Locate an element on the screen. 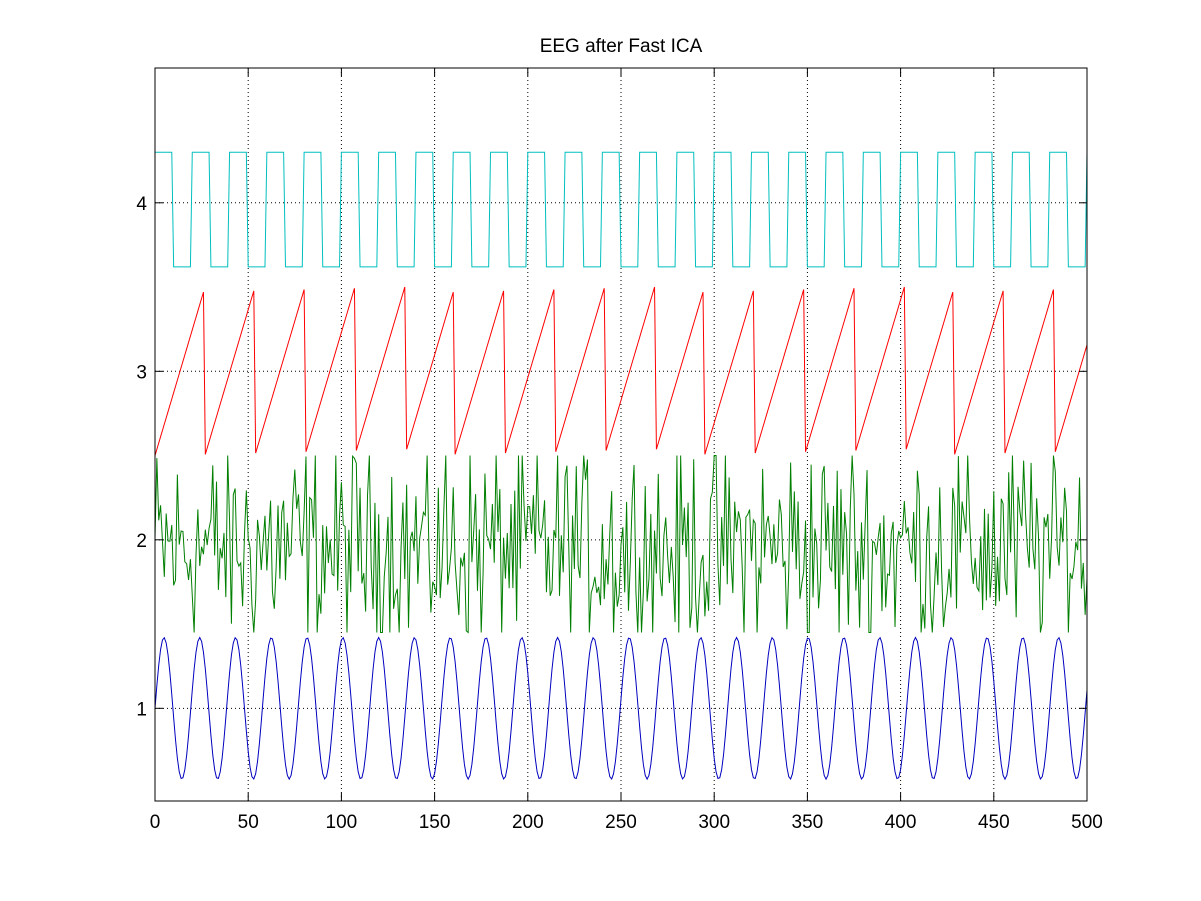 This screenshot has height=901, width=1201. x-tick-label: 150 is located at coordinates (435, 822).